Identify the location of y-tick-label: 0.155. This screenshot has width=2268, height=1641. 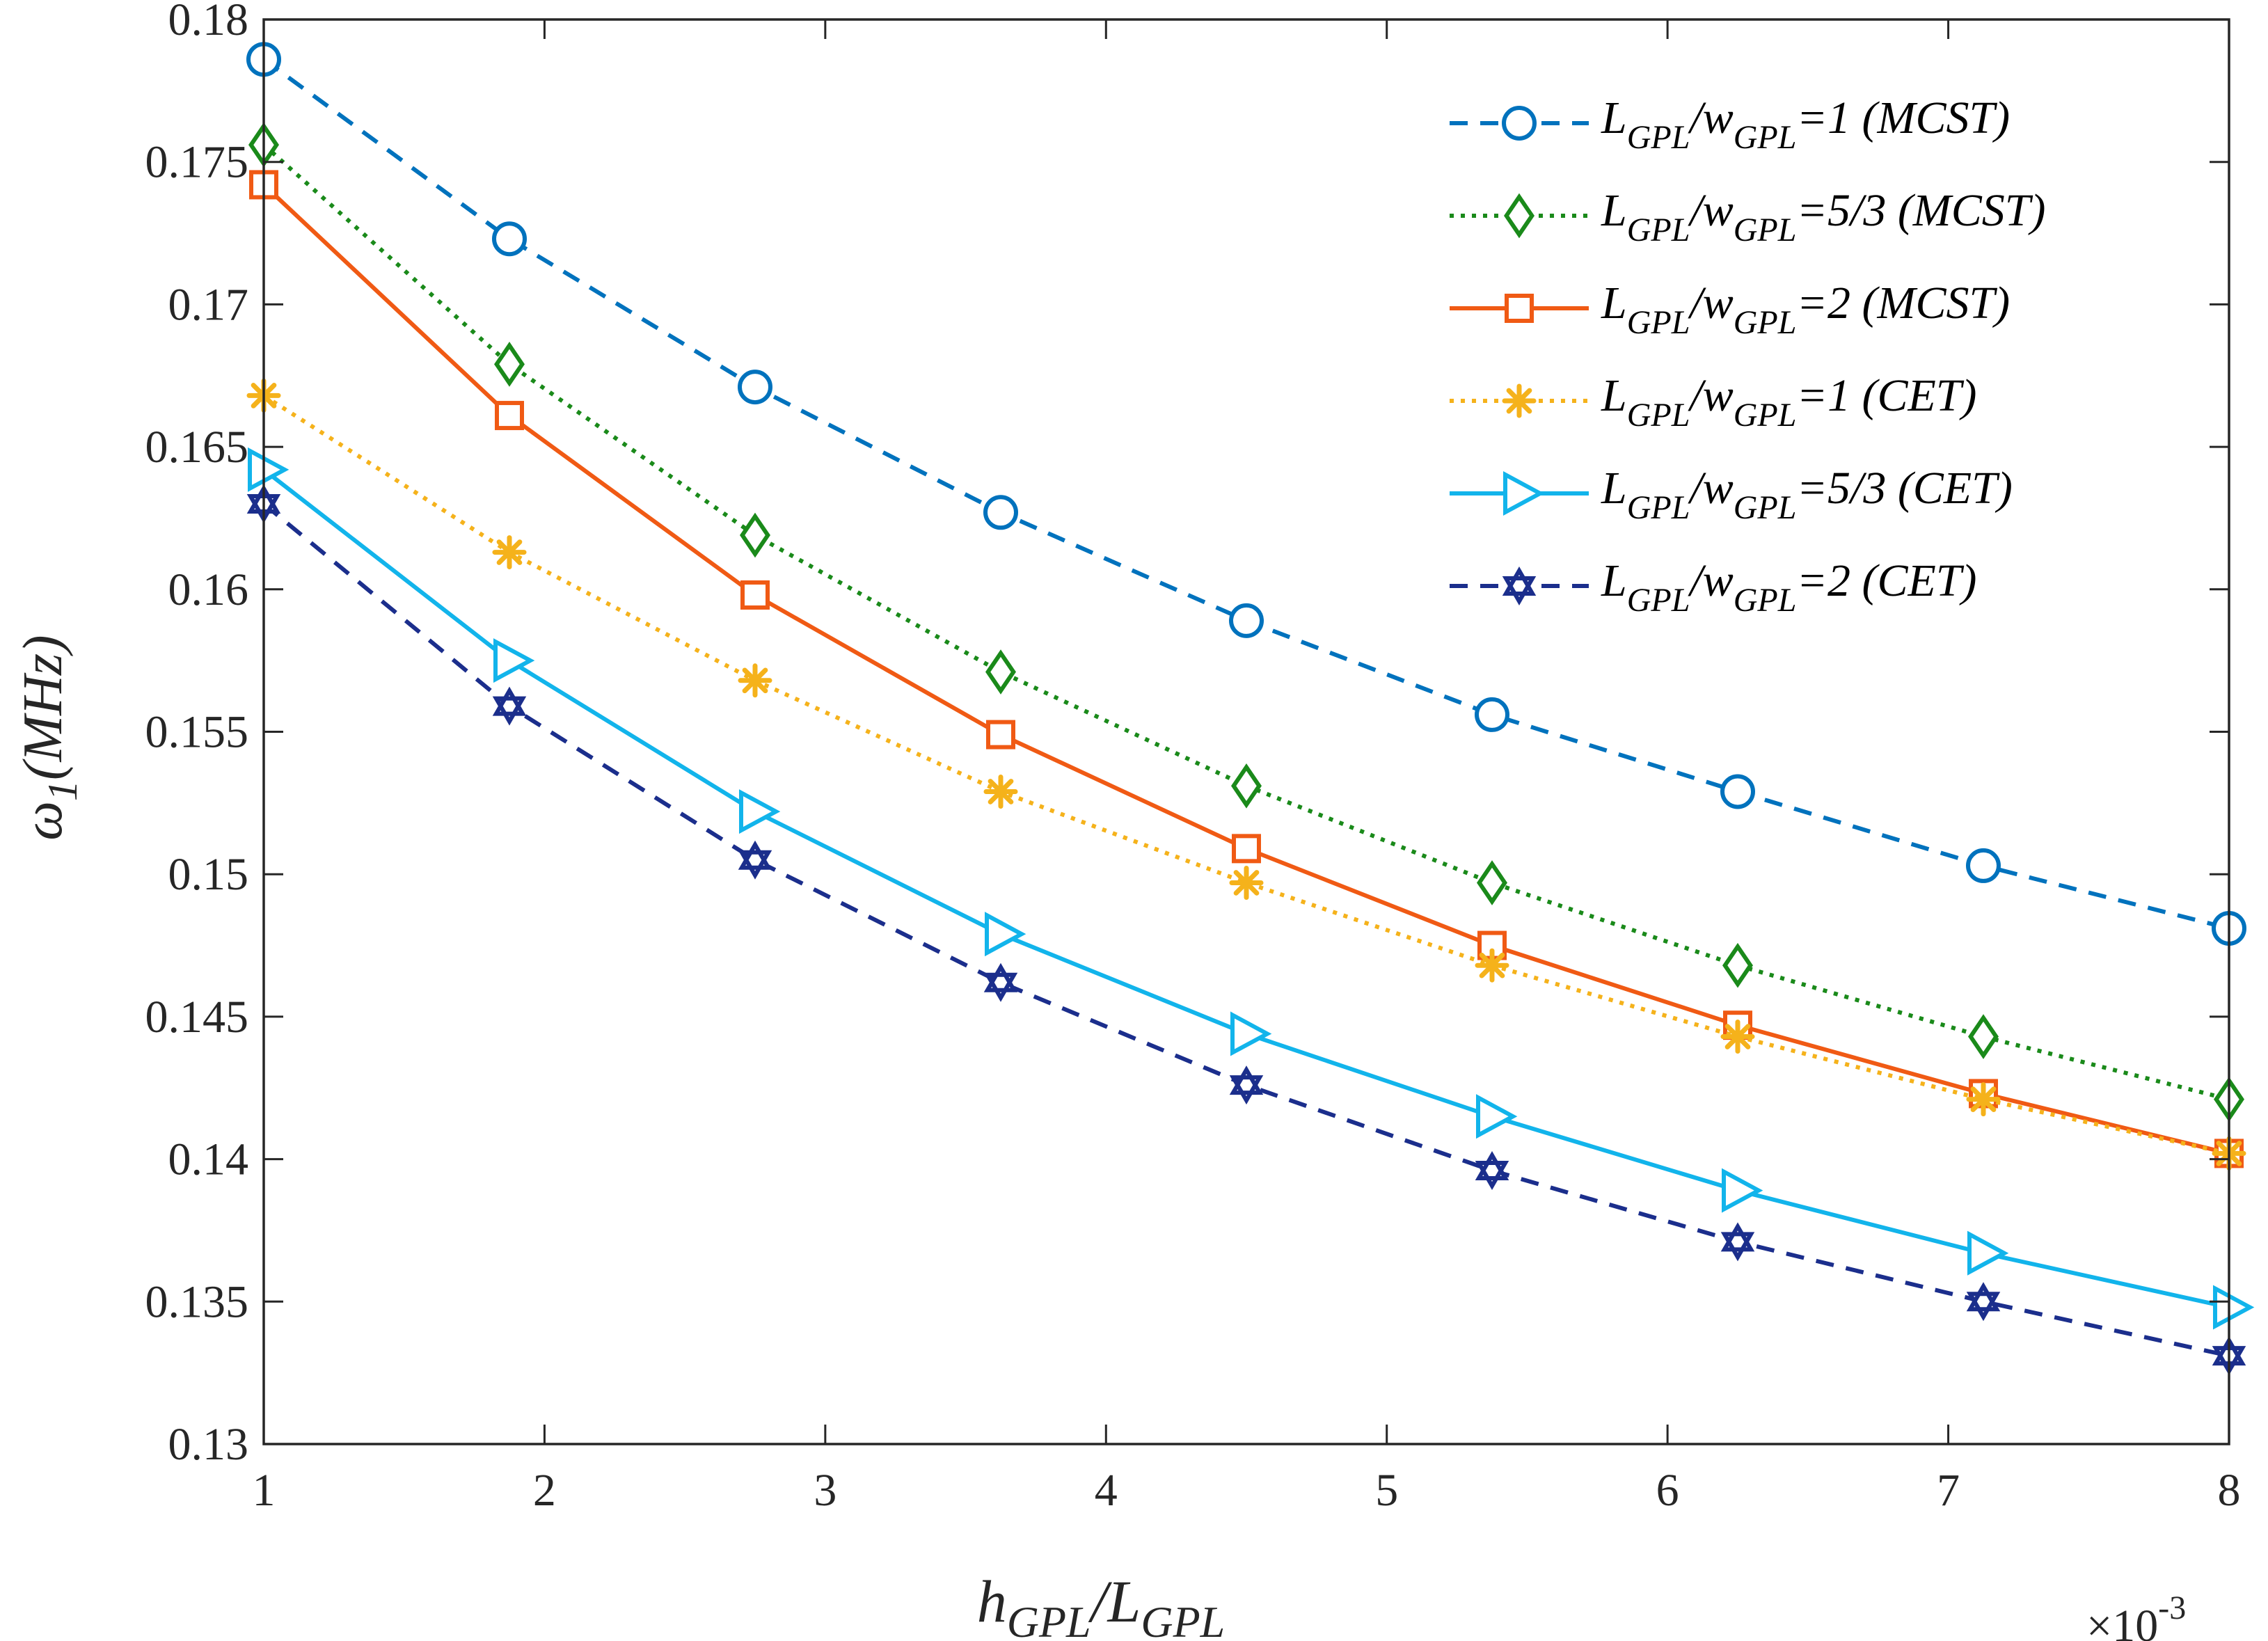
(197, 732).